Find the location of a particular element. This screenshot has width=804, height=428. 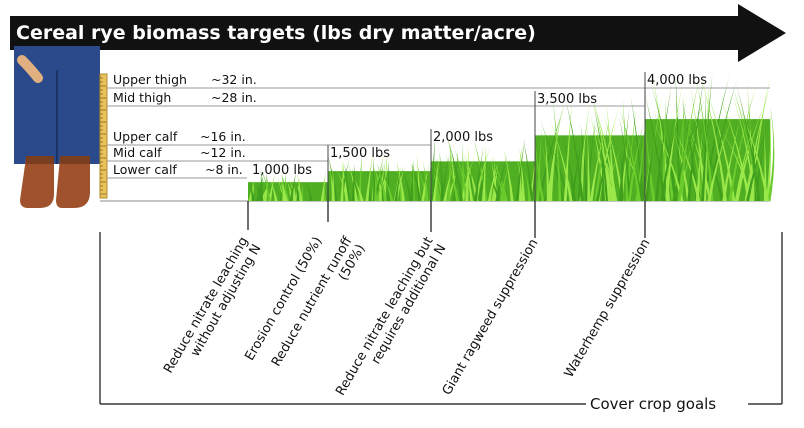

person-legs-illustration is located at coordinates (57, 127).